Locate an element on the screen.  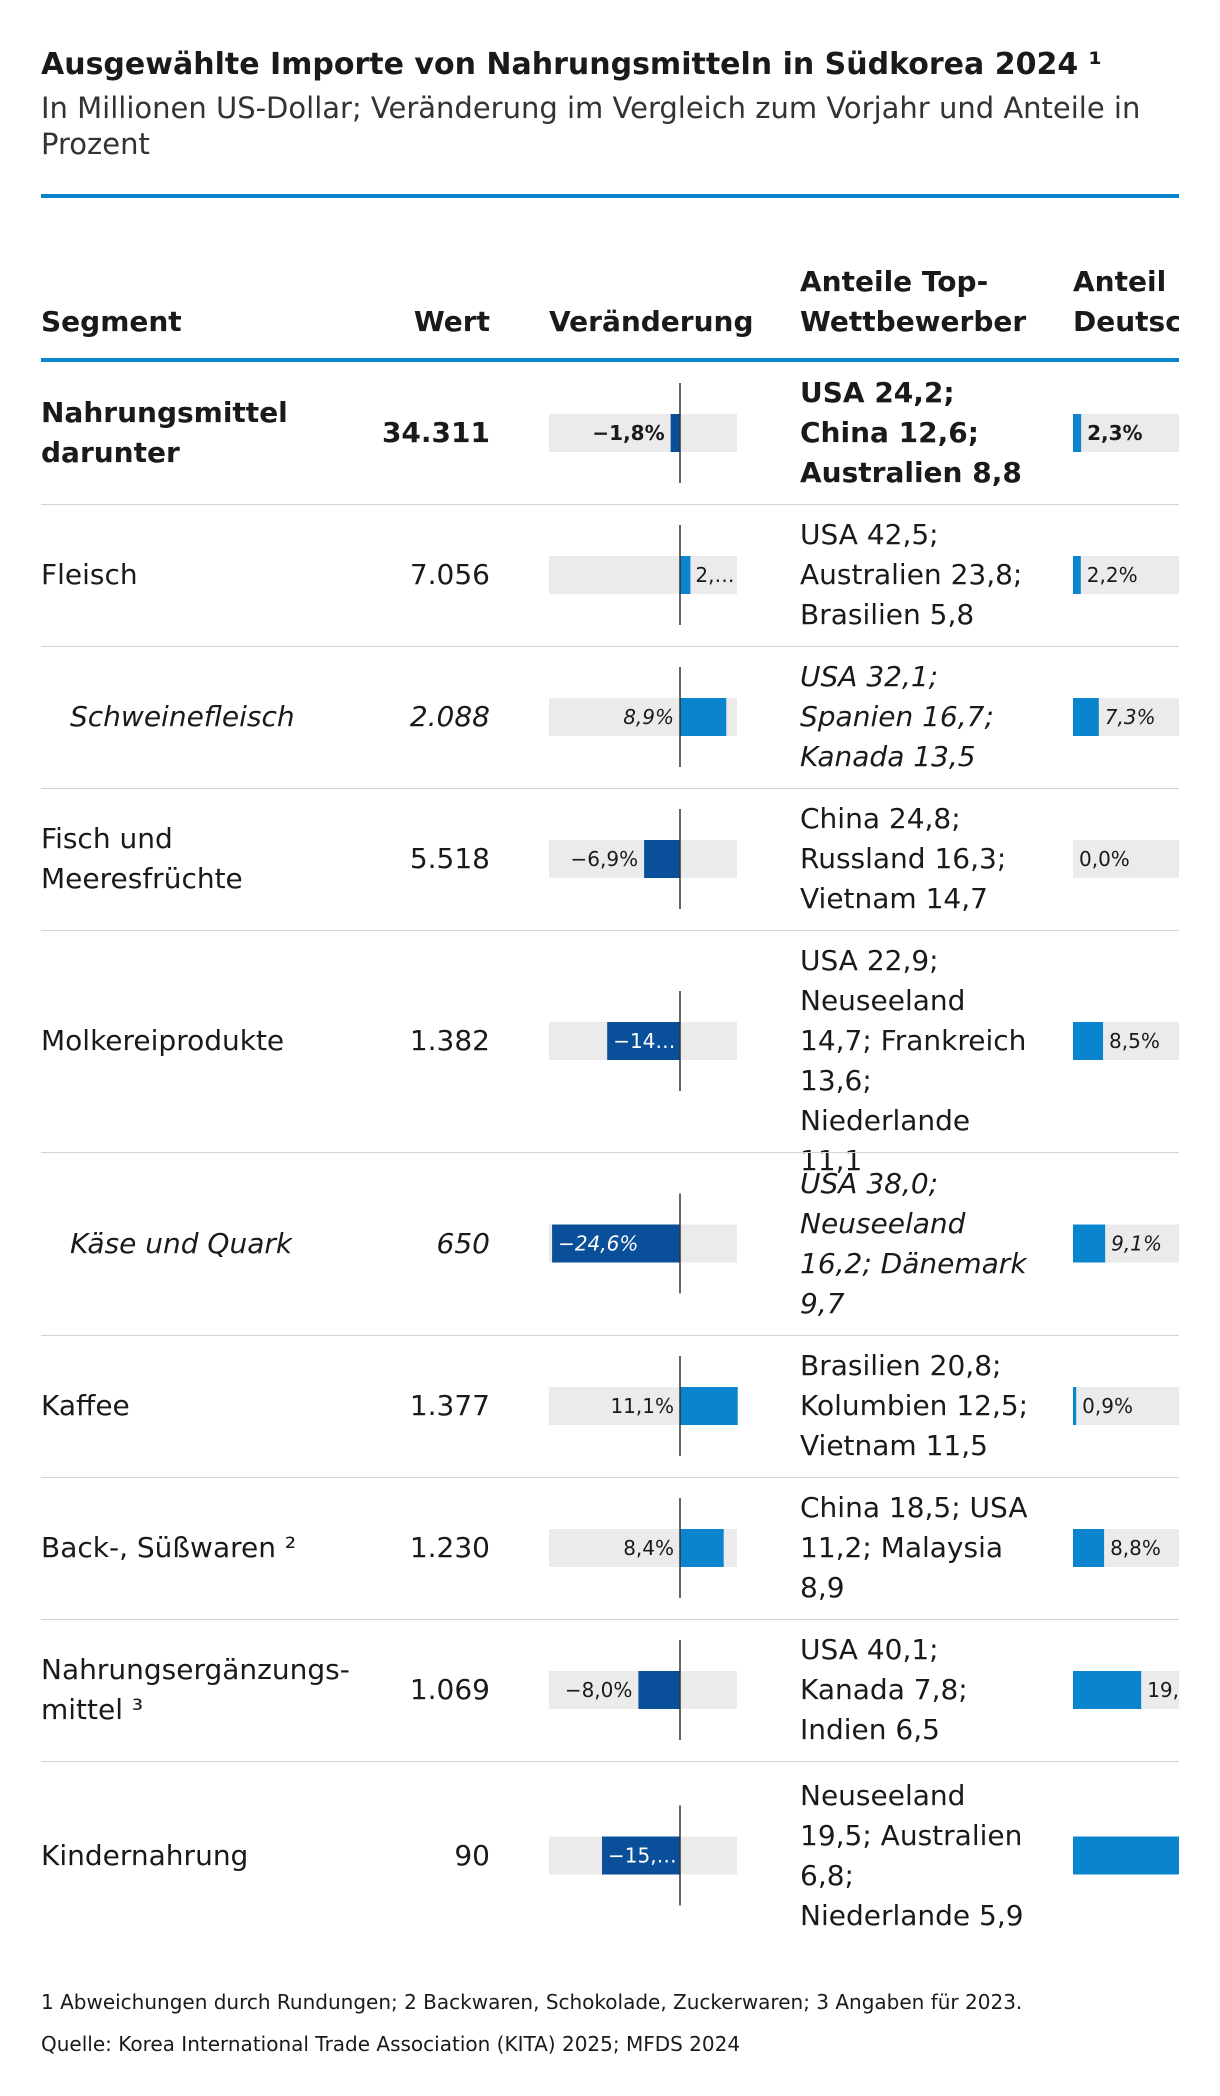
change-label: −6,9% is located at coordinates (605, 859).